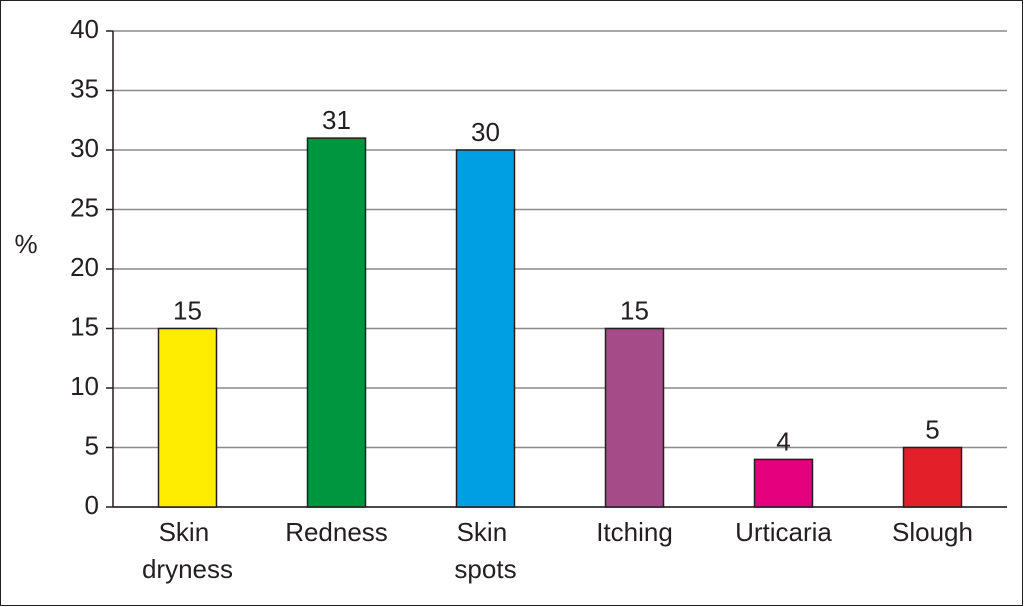 The image size is (1024, 607). What do you see at coordinates (634, 532) in the screenshot?
I see `x-tick-label: Itching` at bounding box center [634, 532].